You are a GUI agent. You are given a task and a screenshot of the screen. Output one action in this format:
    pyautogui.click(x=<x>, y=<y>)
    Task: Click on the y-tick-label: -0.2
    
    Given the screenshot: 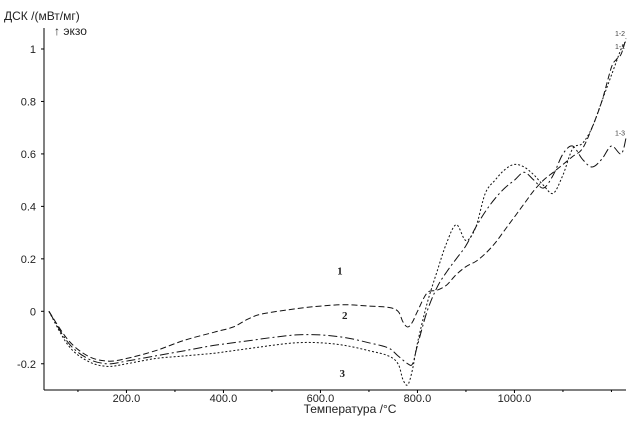 What is the action you would take?
    pyautogui.click(x=26, y=365)
    